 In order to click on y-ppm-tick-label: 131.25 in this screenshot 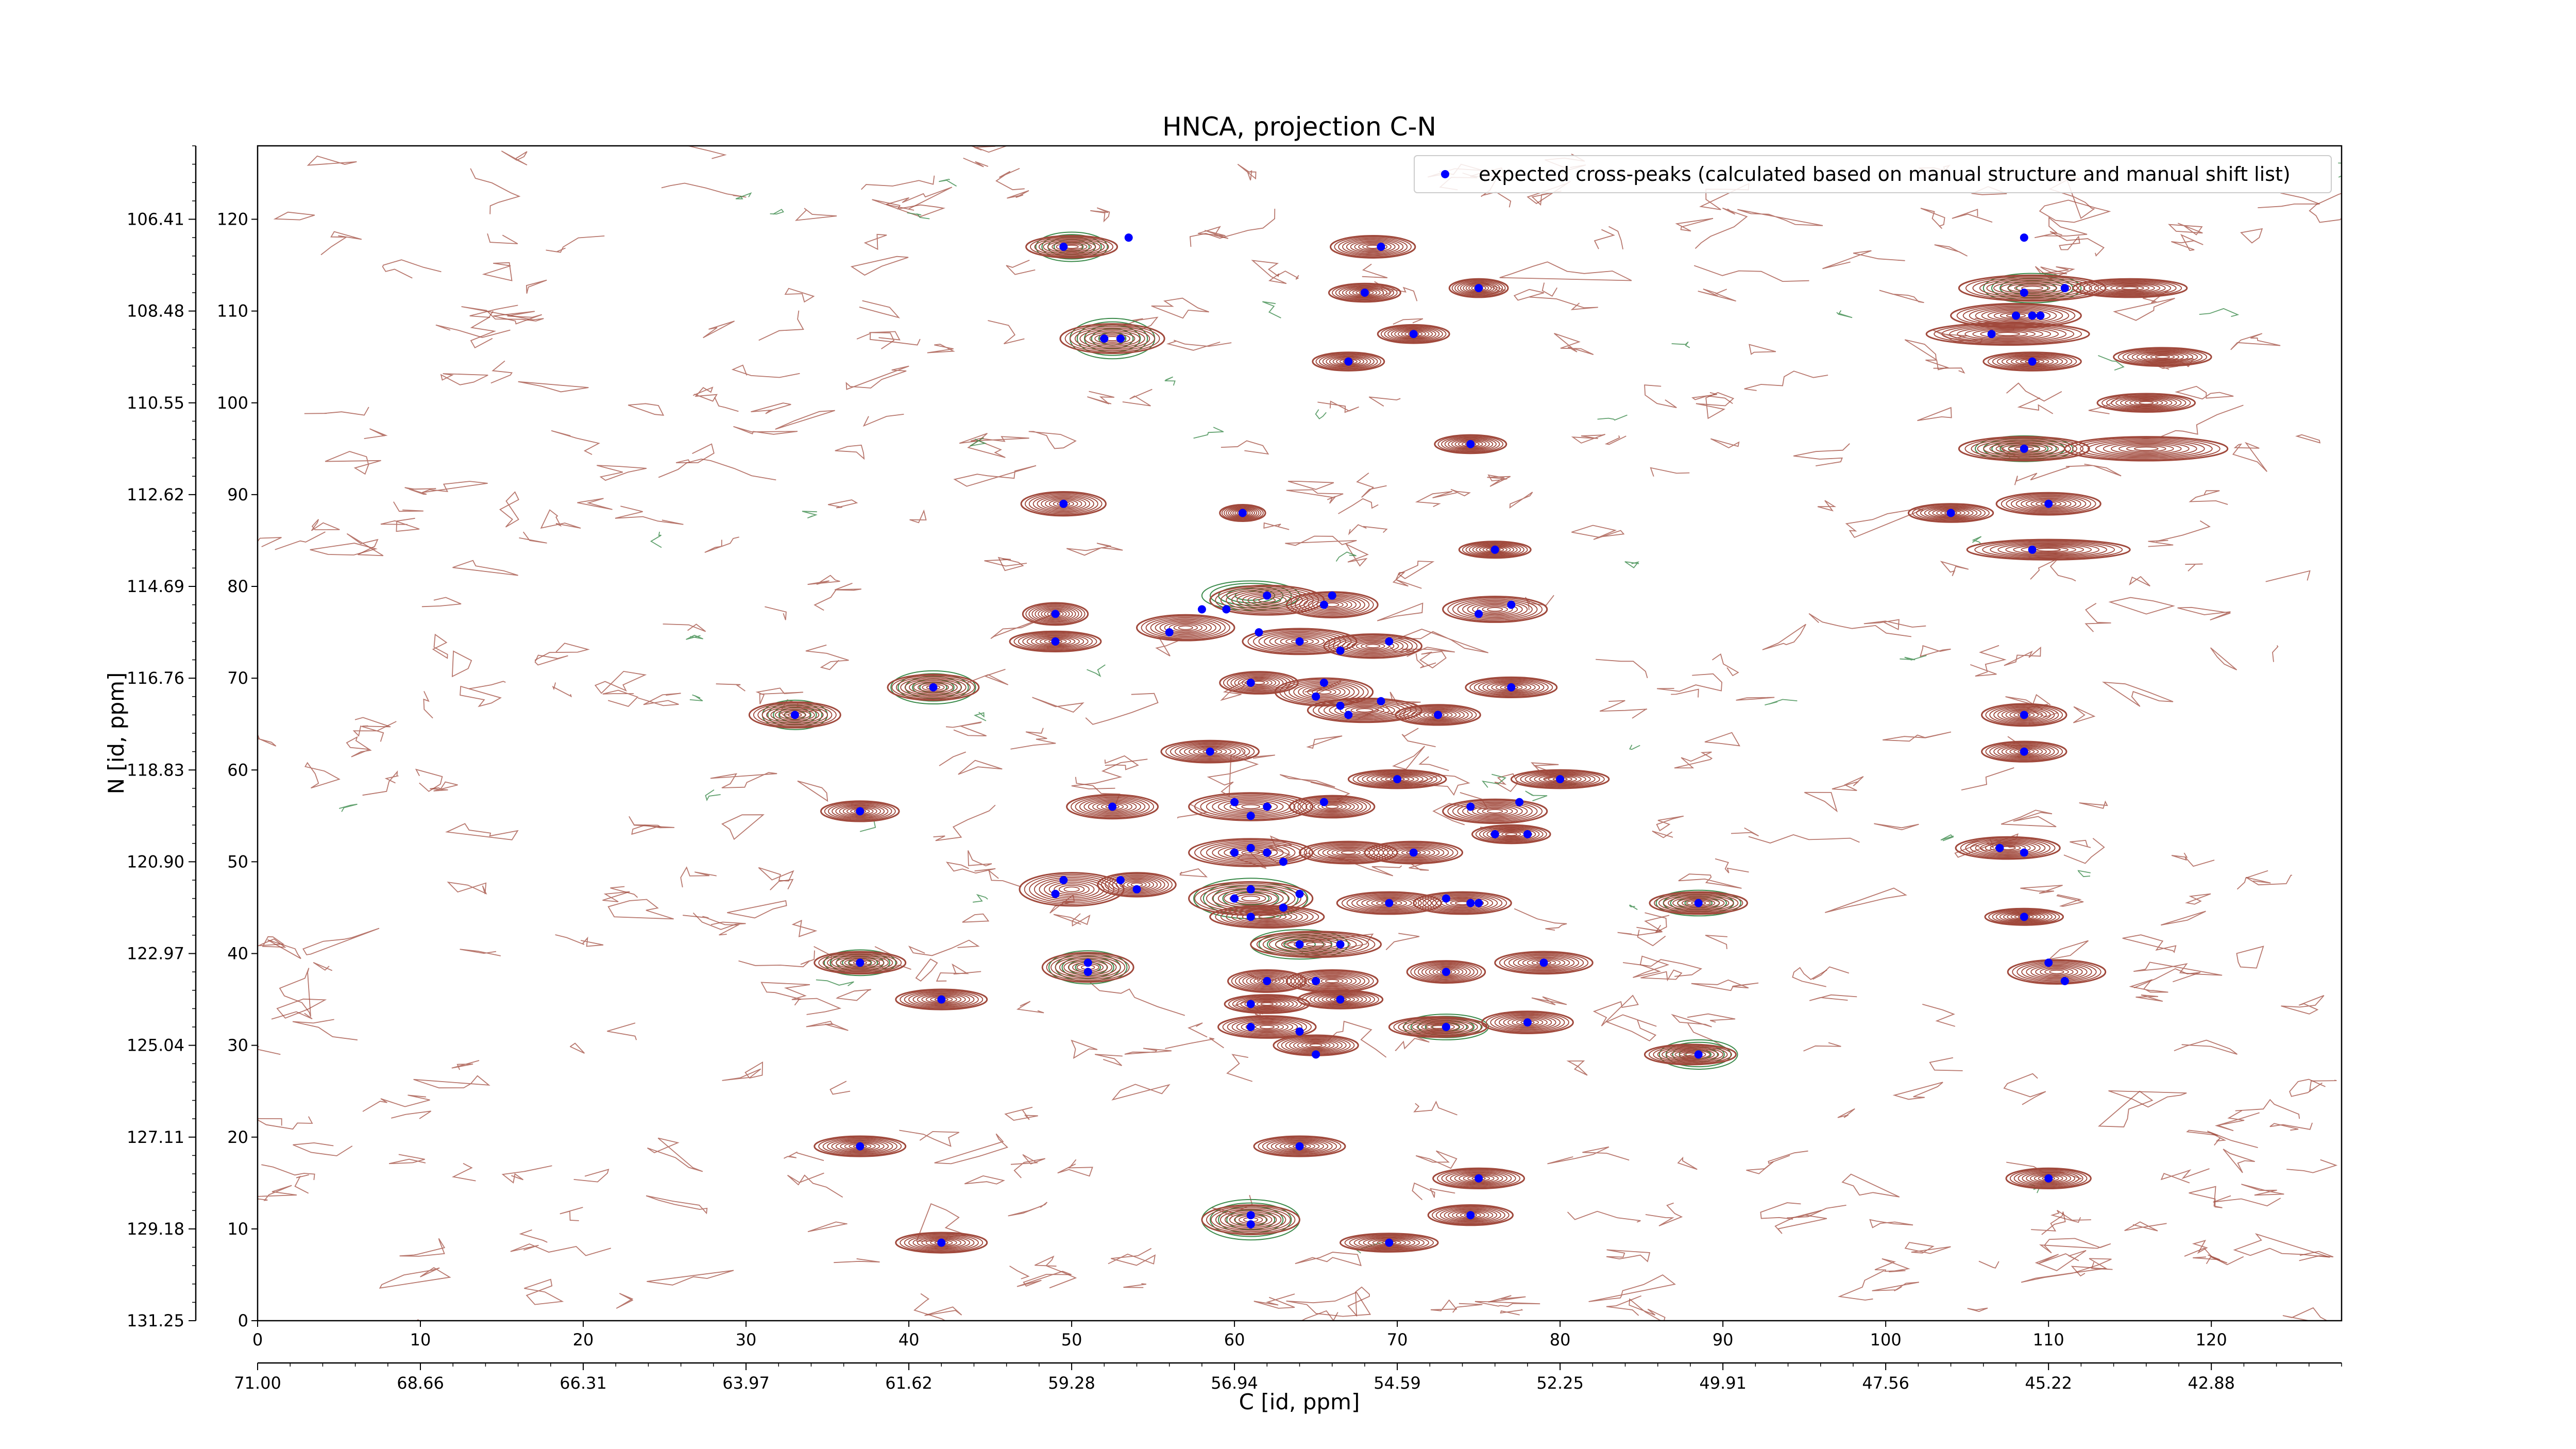, I will do `click(155, 1320)`.